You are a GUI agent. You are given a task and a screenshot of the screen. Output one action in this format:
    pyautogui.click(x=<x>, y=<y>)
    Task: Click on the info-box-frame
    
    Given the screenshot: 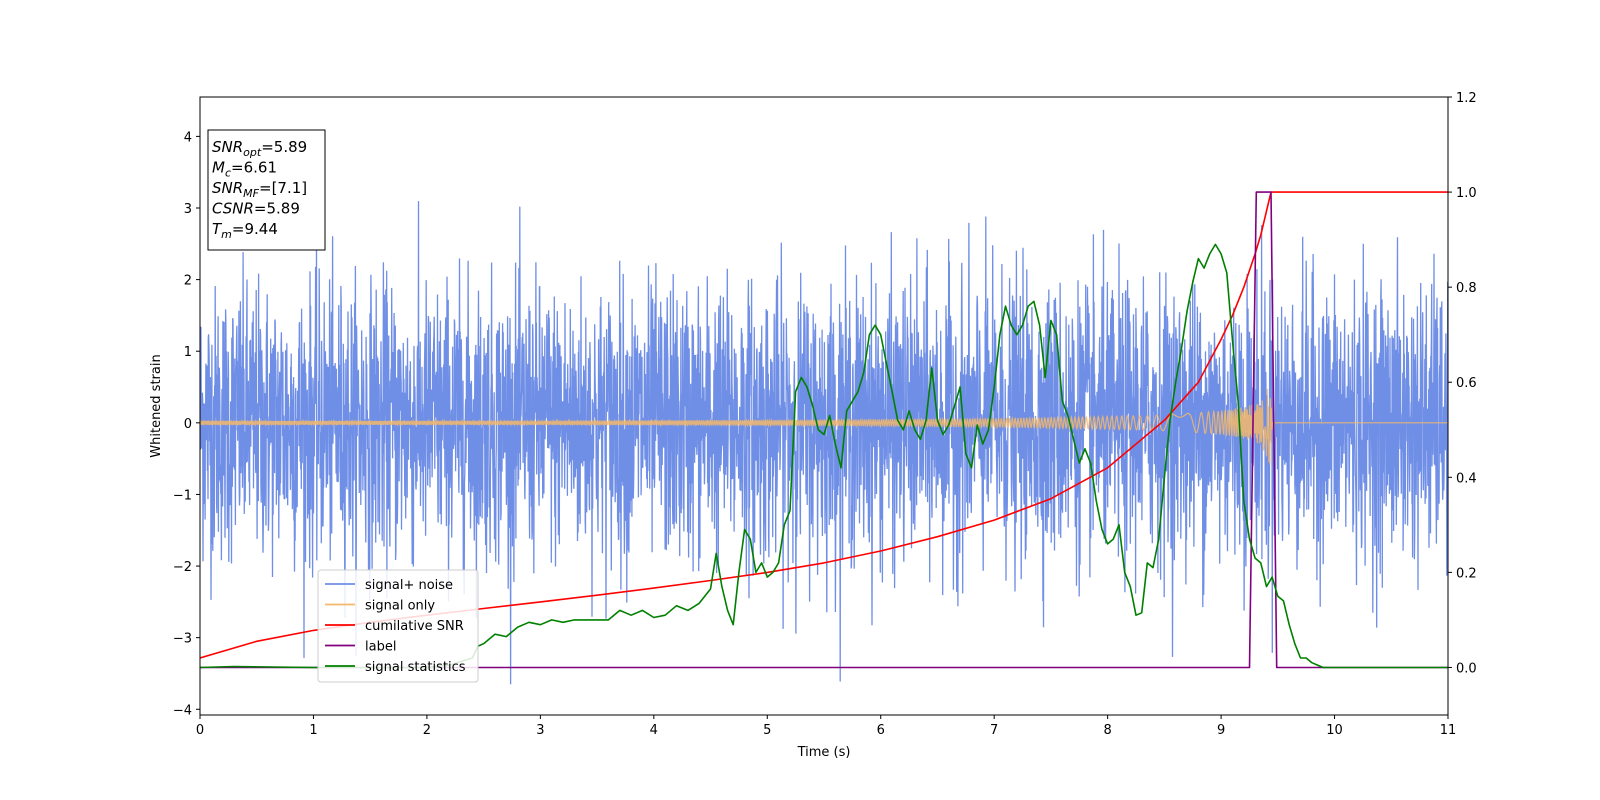 What is the action you would take?
    pyautogui.click(x=266, y=190)
    